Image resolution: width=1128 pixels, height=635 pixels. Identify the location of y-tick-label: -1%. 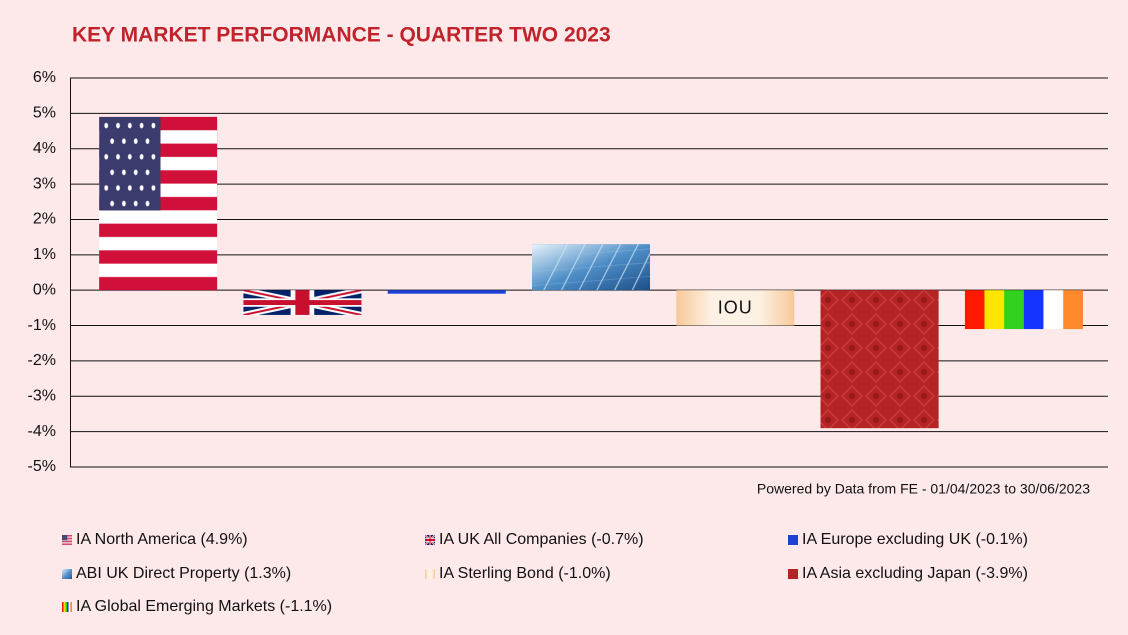
(42, 325).